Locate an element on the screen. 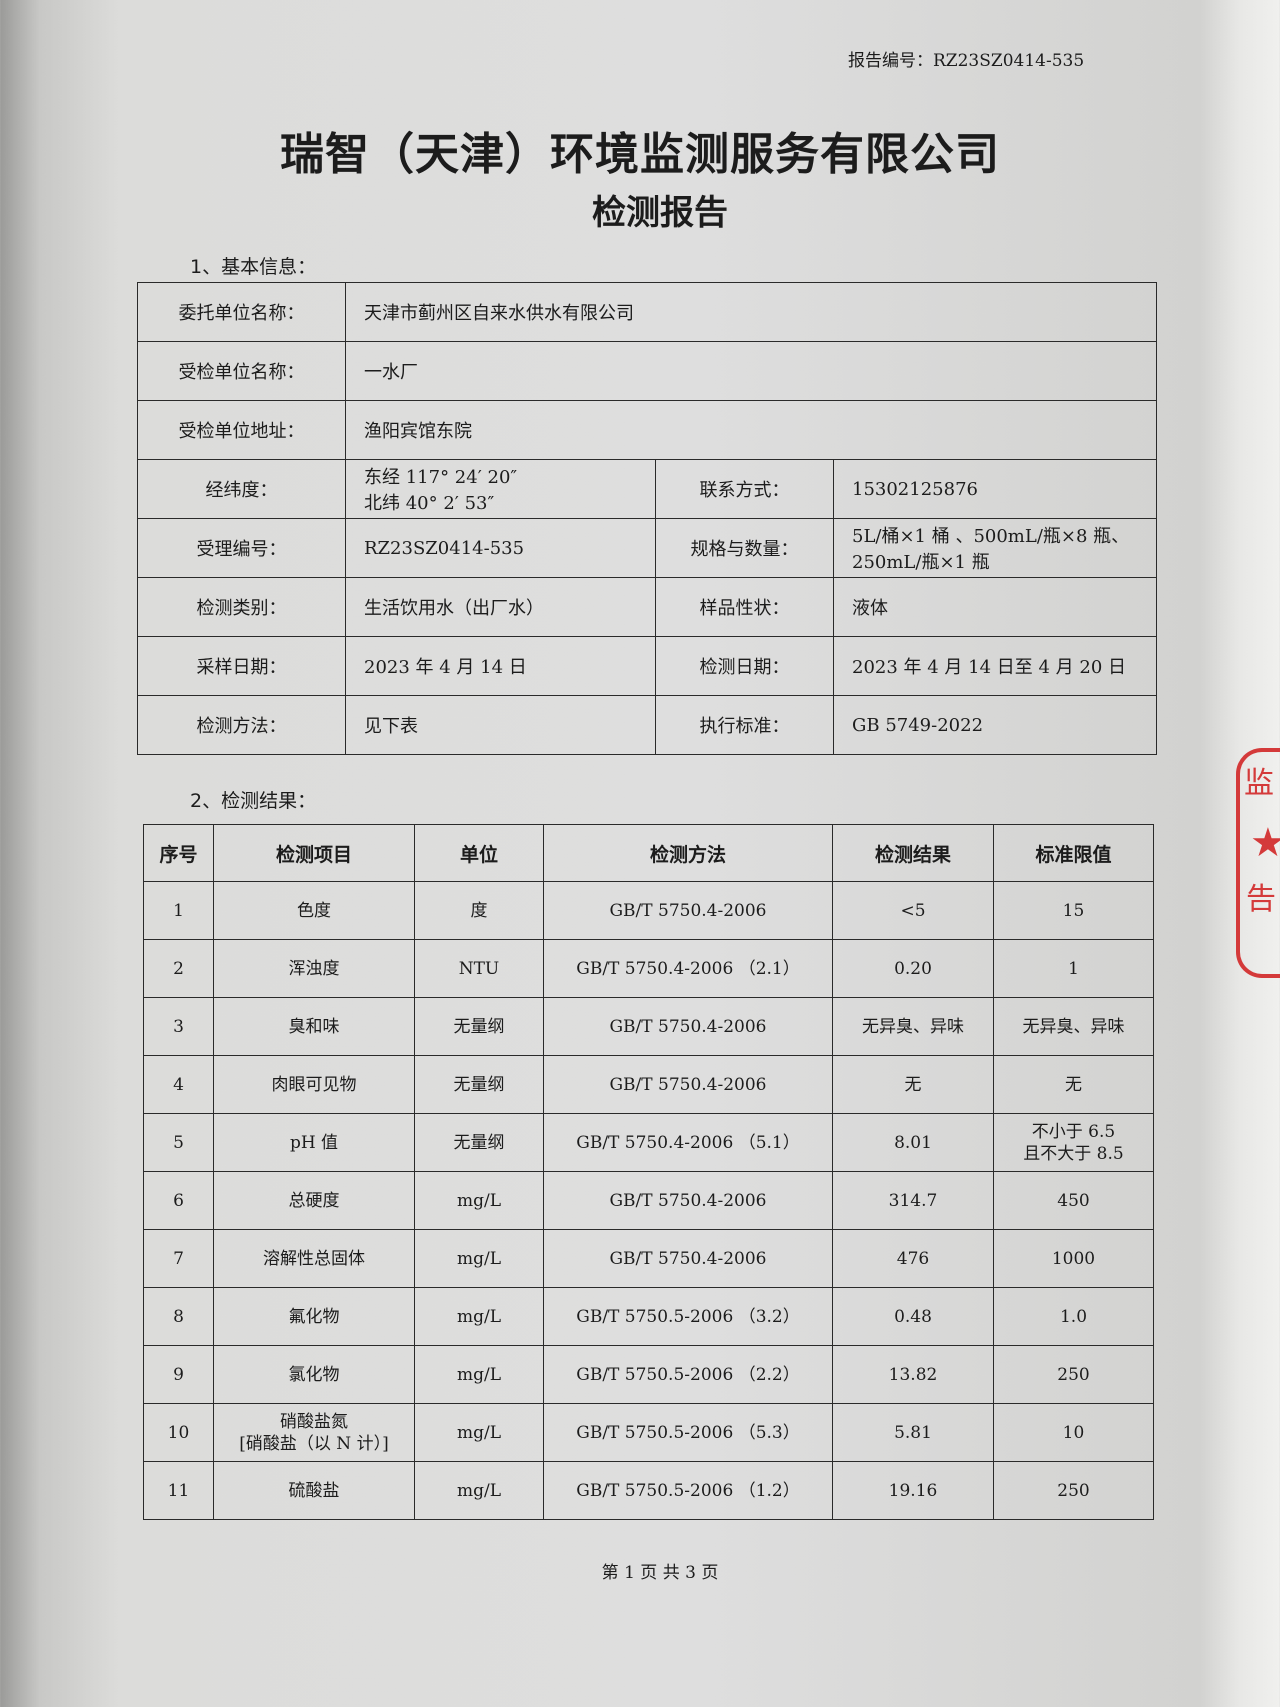 This screenshot has height=1707, width=1280. spec-line-1: 5L/桶×1 桶 、500mL/瓶×8 瓶、 is located at coordinates (991, 536).